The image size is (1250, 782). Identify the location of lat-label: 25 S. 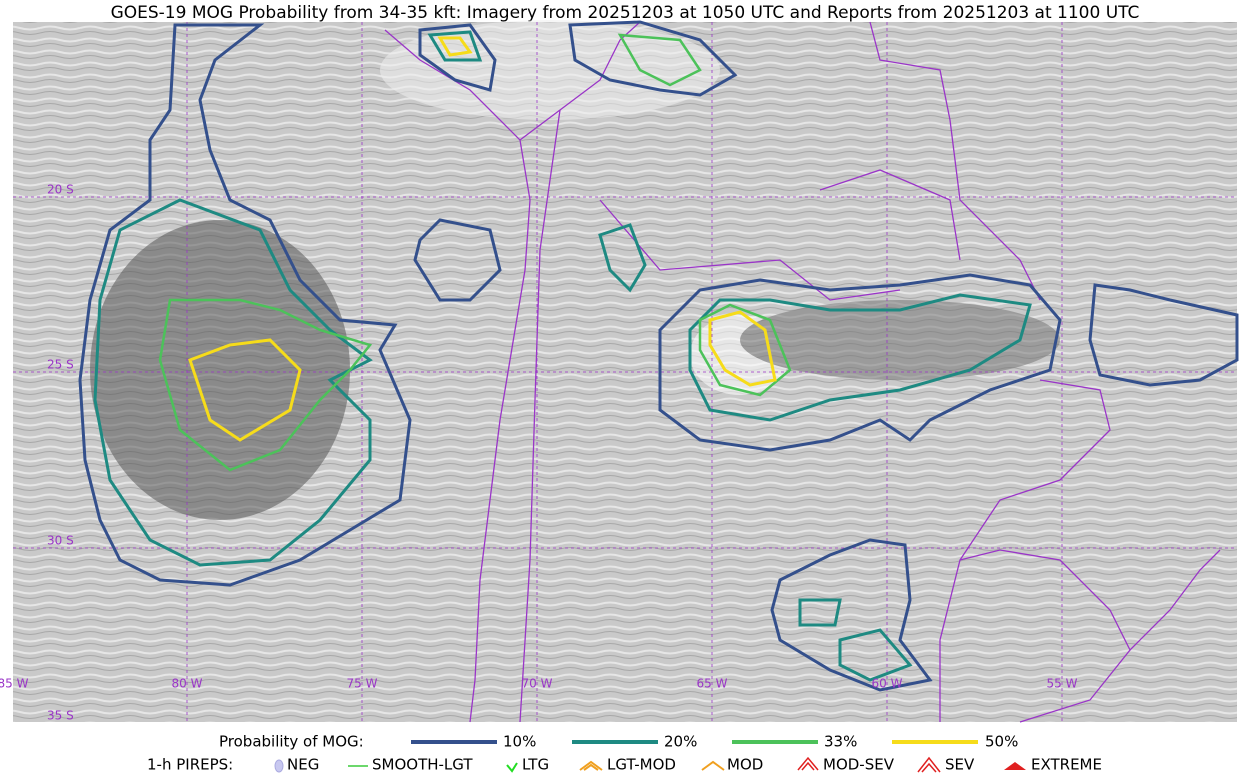
(60, 365).